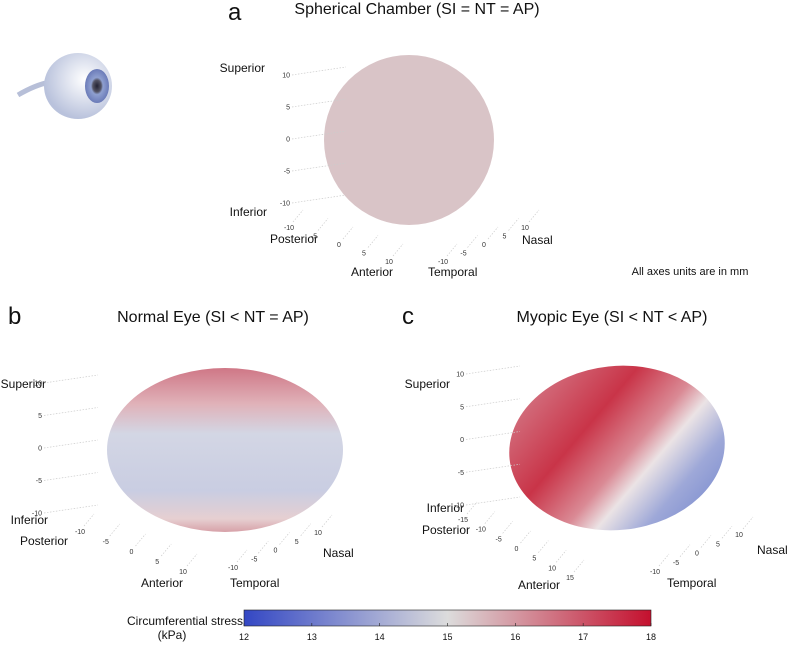 Image resolution: width=790 pixels, height=648 pixels. What do you see at coordinates (185, 621) in the screenshot?
I see `colorbar-label: Circumferential stress` at bounding box center [185, 621].